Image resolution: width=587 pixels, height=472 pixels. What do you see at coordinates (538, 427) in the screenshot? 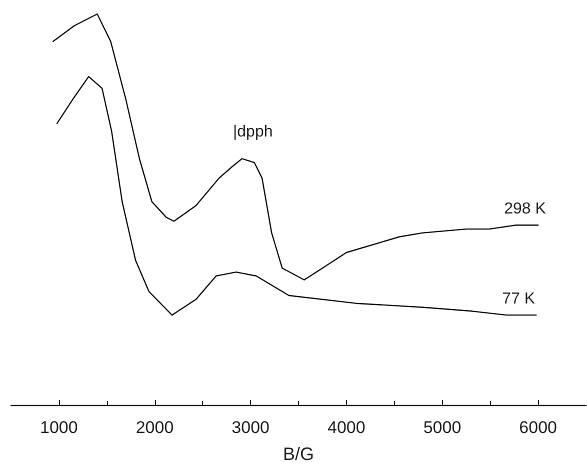
I see `x-tick-label: 6000` at bounding box center [538, 427].